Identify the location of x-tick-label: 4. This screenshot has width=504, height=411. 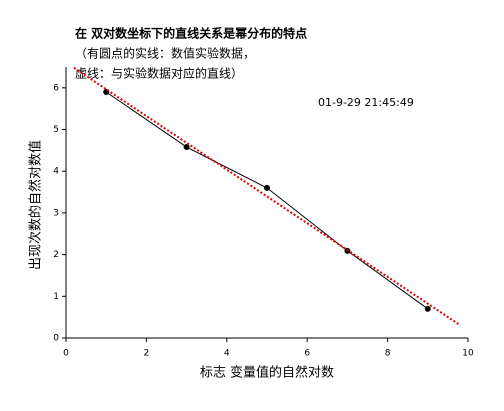
(227, 354).